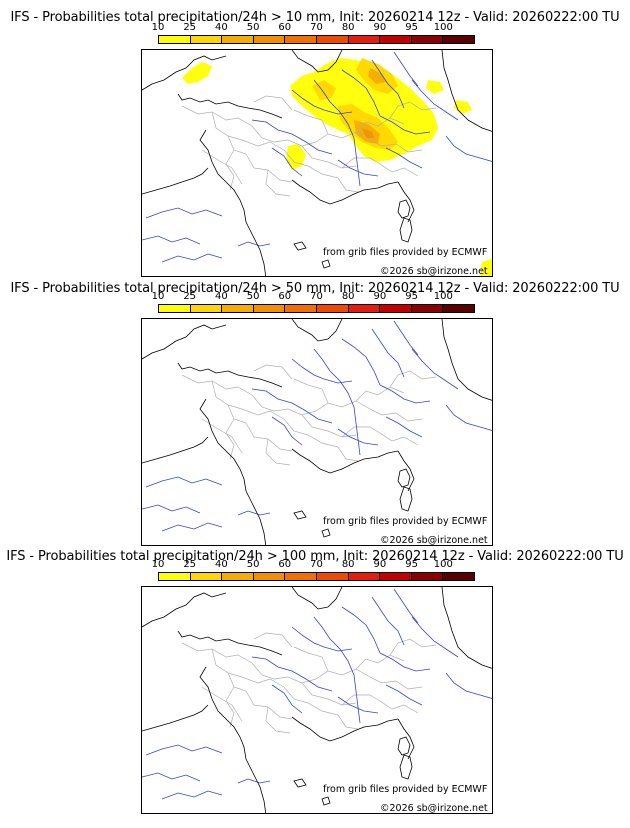 This screenshot has height=828, width=630. Describe the element at coordinates (190, 27) in the screenshot. I see `colorbar-tick-label: 25` at that location.